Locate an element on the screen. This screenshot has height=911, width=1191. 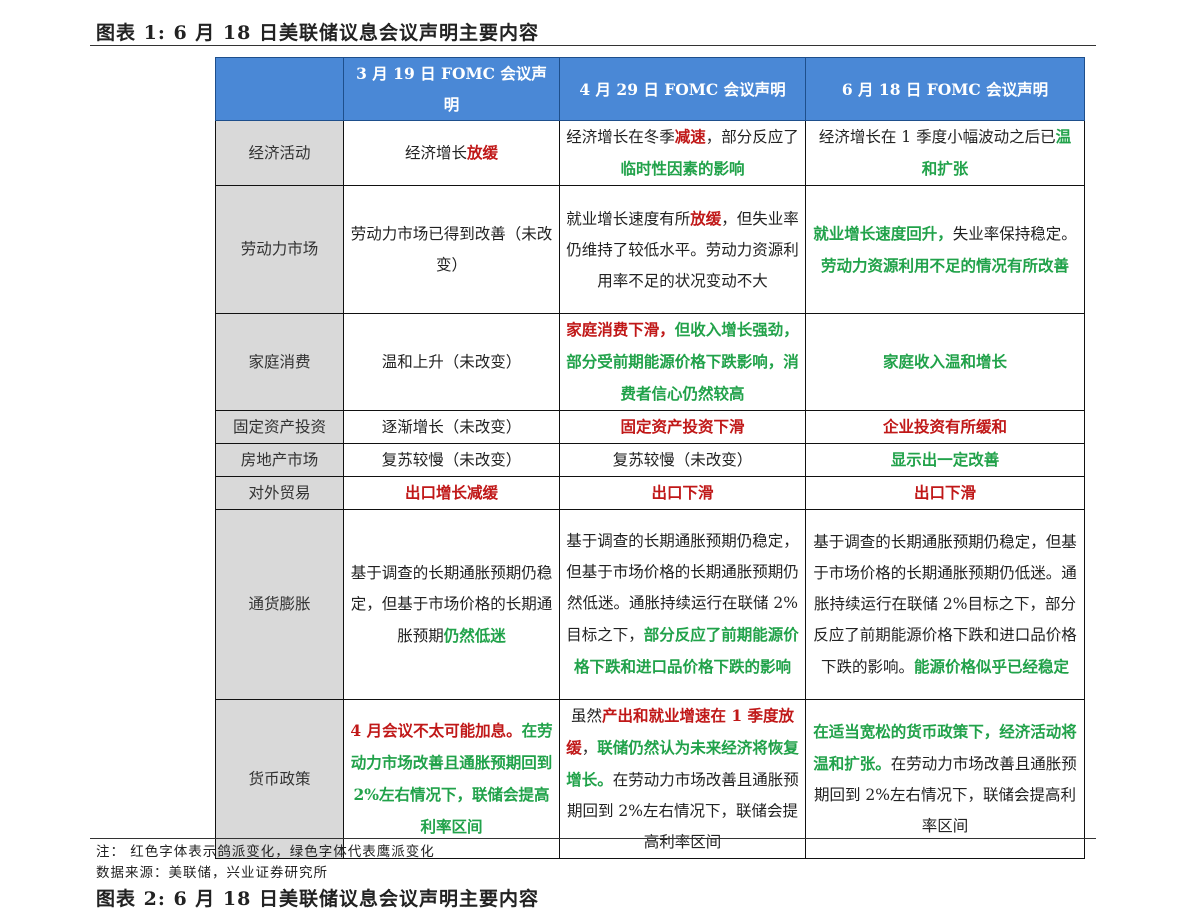
cell-text-segment: 联储仍然认为未来经济将恢复增长。 is located at coordinates (682, 763).